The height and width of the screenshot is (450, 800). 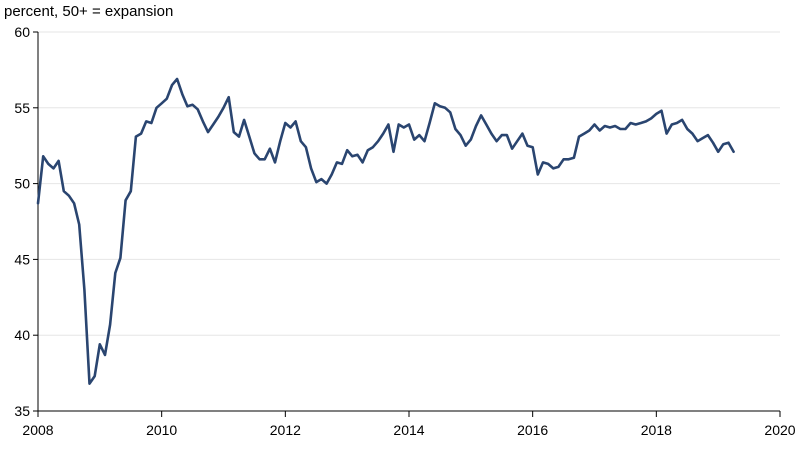 I want to click on y-tick-label: 40, so click(x=22, y=335).